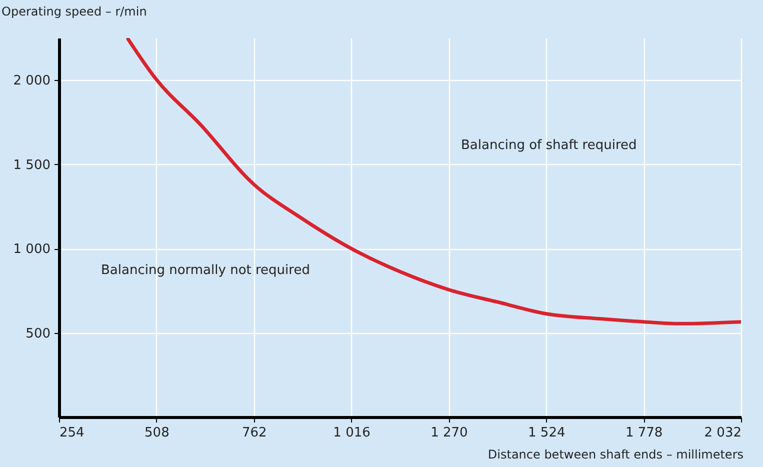  What do you see at coordinates (31, 165) in the screenshot?
I see `y-tick-label: 1 500` at bounding box center [31, 165].